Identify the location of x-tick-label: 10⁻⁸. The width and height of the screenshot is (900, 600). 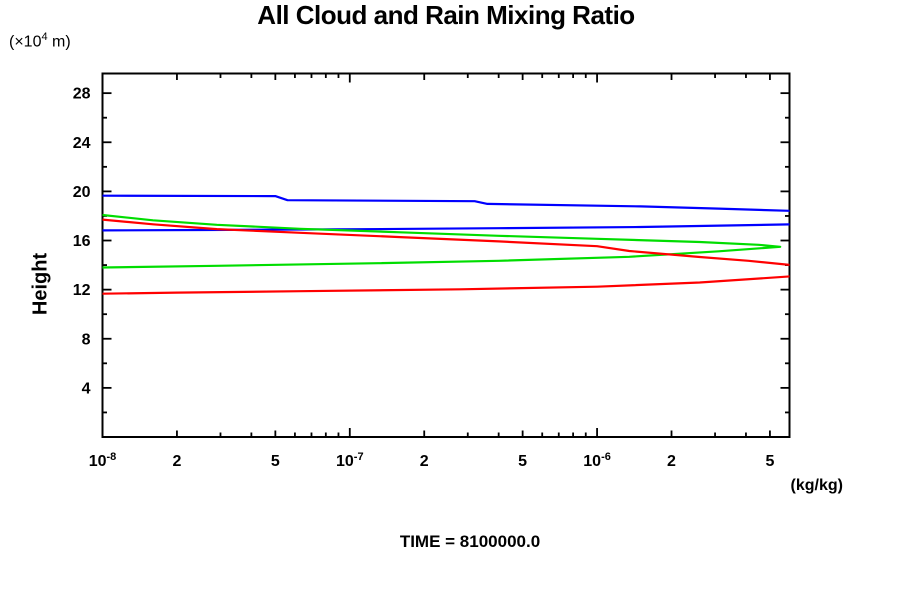
(103, 460).